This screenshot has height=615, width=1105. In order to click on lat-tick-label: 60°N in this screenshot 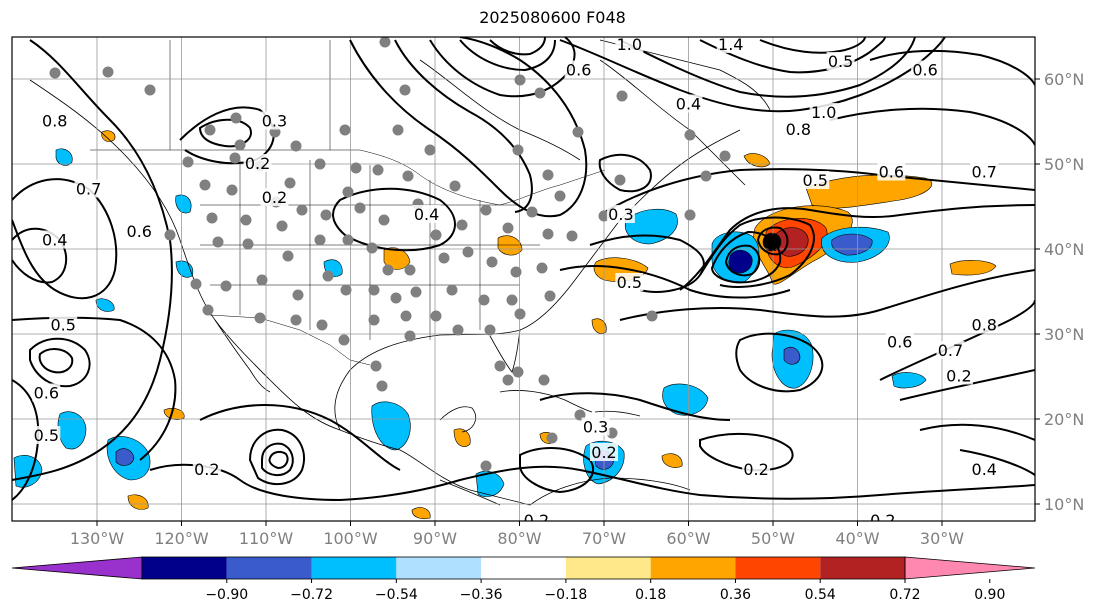, I will do `click(1064, 79)`.